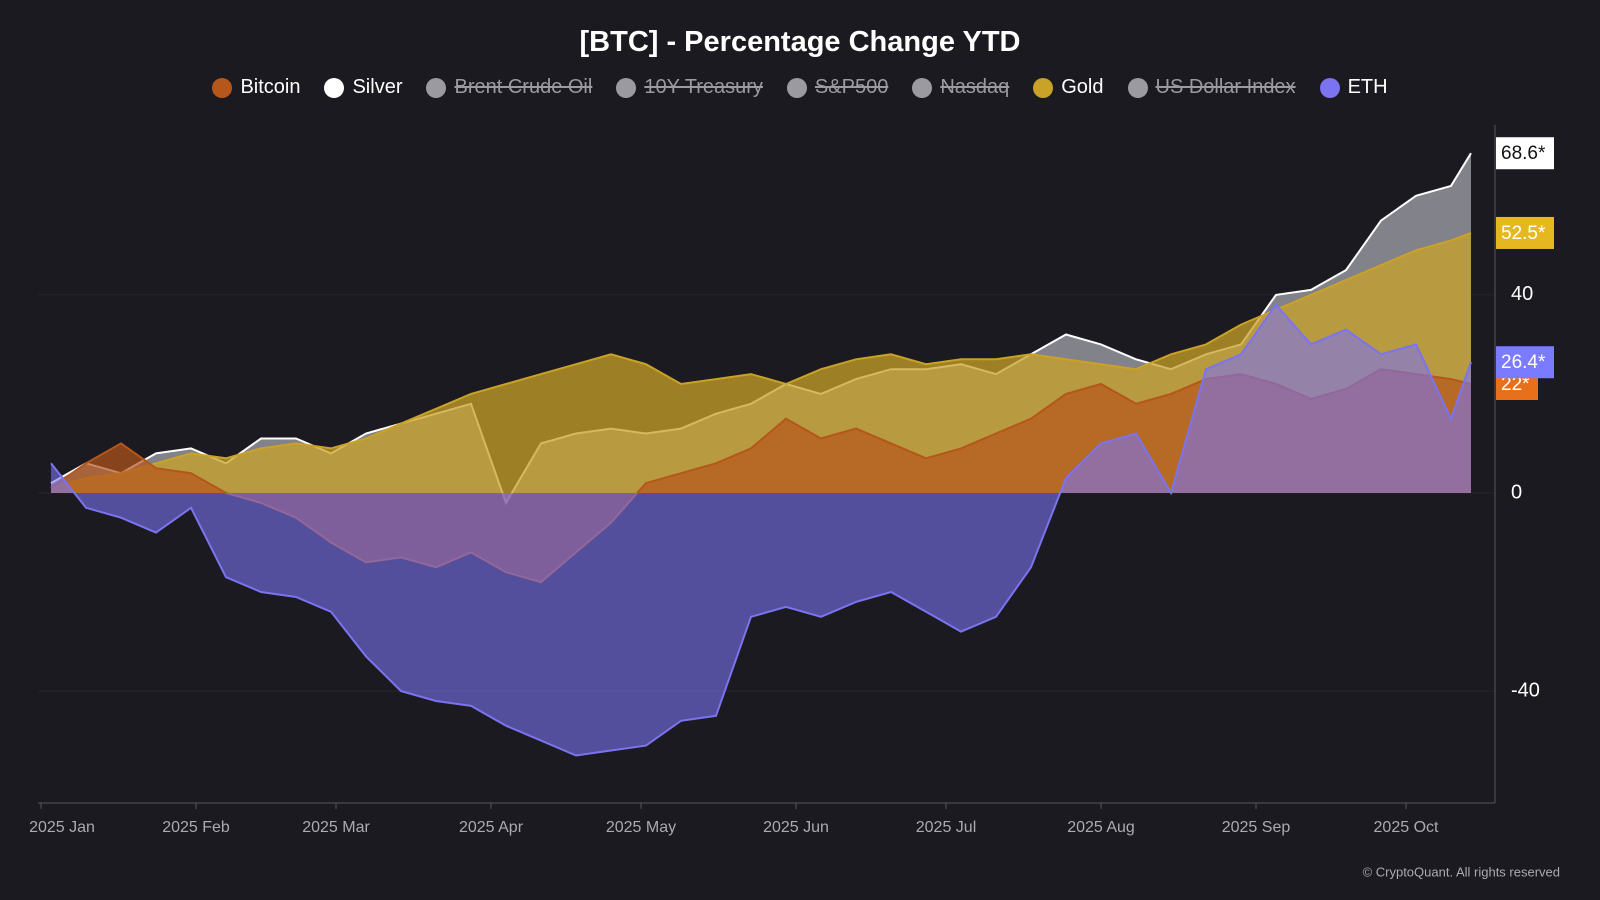 The image size is (1600, 900). I want to click on legend-item: Bitcoin, so click(256, 87).